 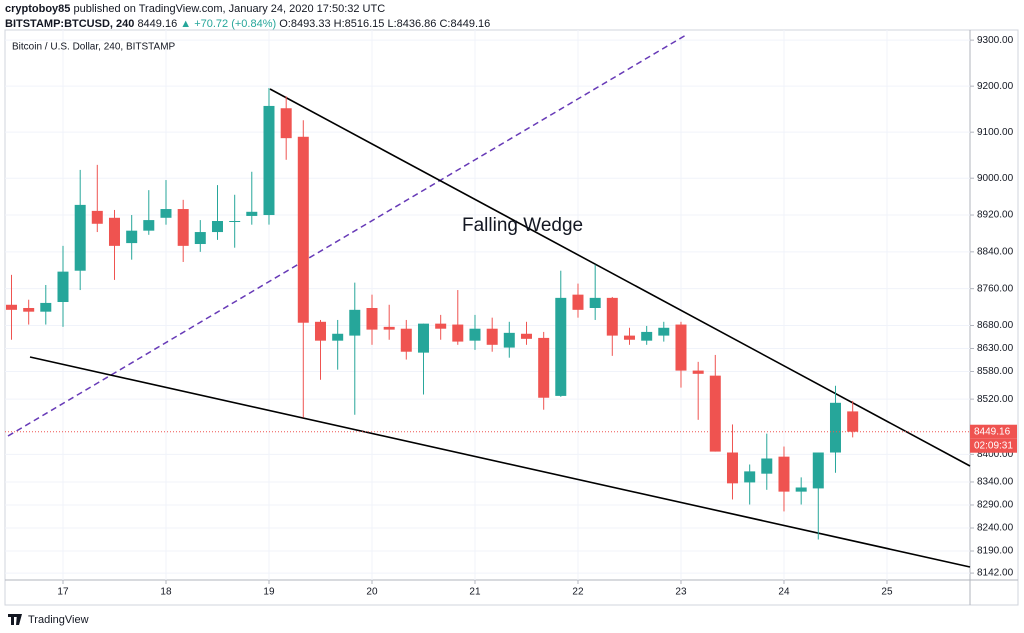 What do you see at coordinates (578, 592) in the screenshot?
I see `x-tick-label: 22` at bounding box center [578, 592].